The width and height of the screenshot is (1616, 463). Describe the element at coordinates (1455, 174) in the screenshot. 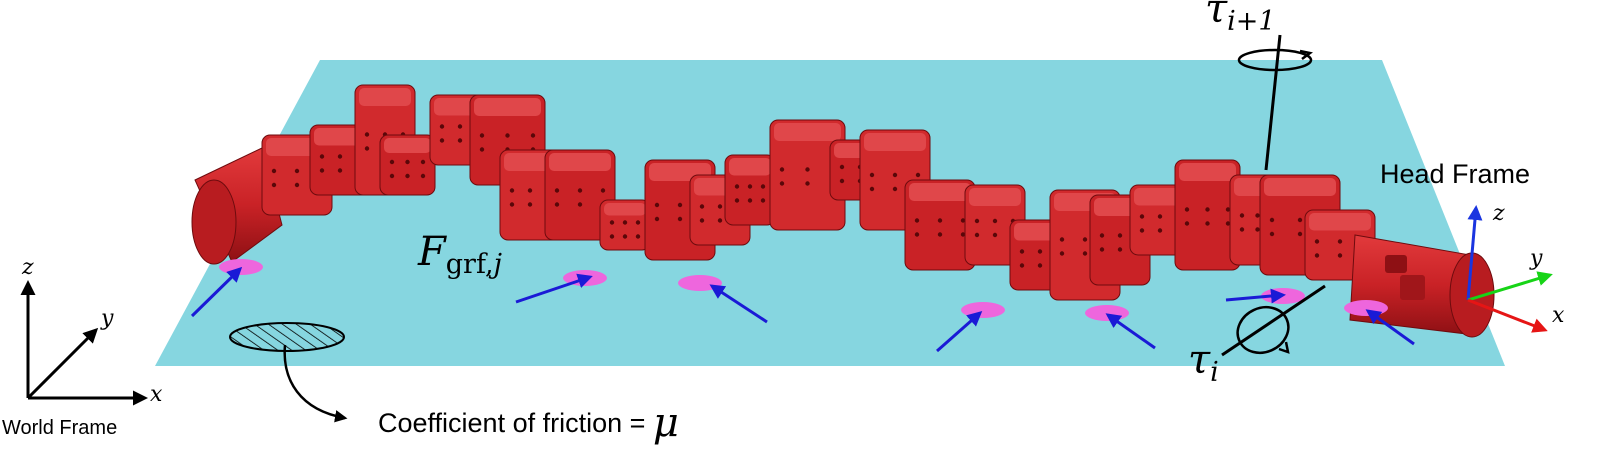

I see `head-frame-label: Head Frame` at that location.